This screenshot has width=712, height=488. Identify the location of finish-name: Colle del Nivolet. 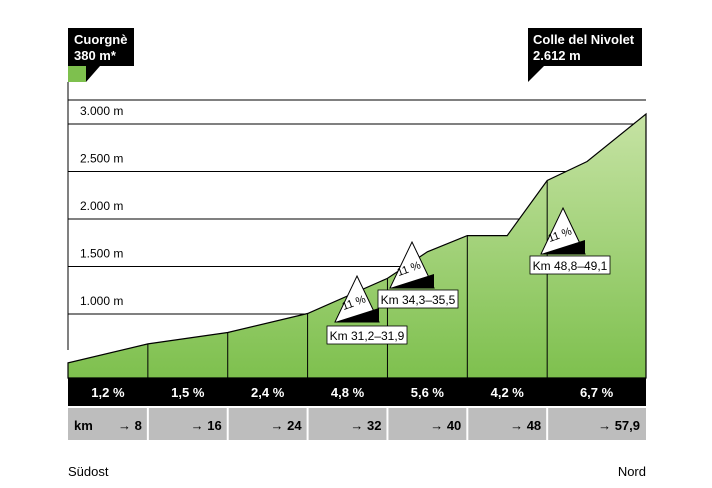
(584, 39).